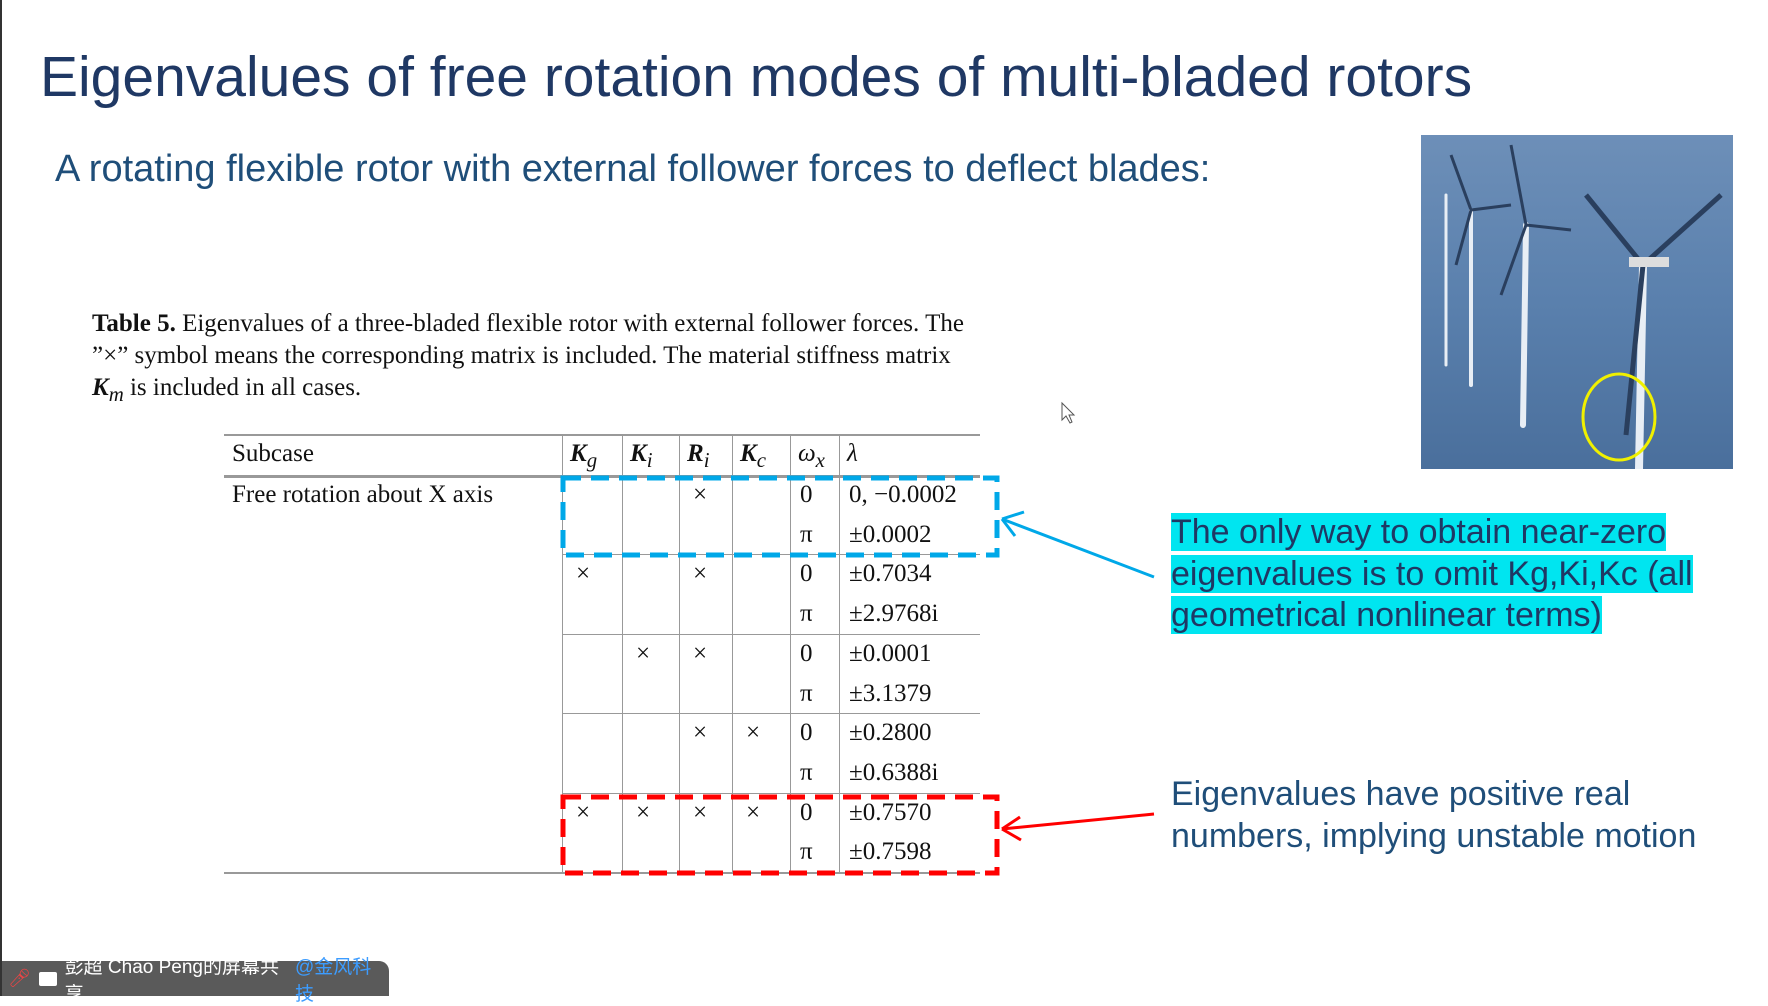 The height and width of the screenshot is (1006, 1768). What do you see at coordinates (890, 534) in the screenshot?
I see `table-cell: ±0.0002` at bounding box center [890, 534].